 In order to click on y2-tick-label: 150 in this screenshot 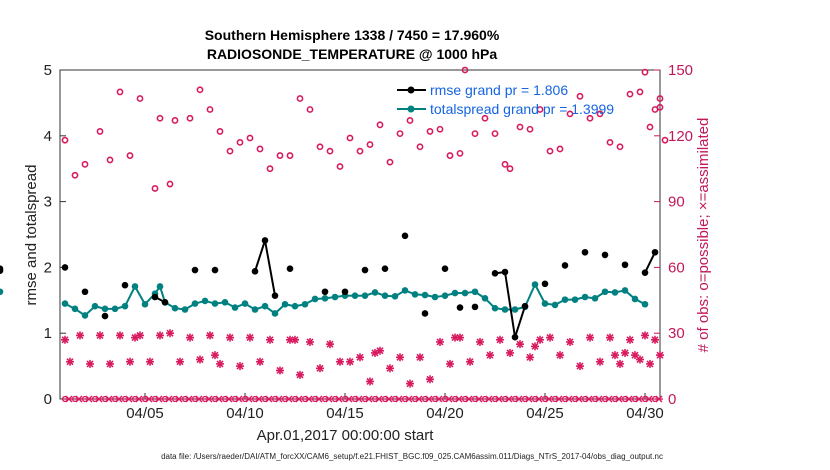, I will do `click(680, 70)`.